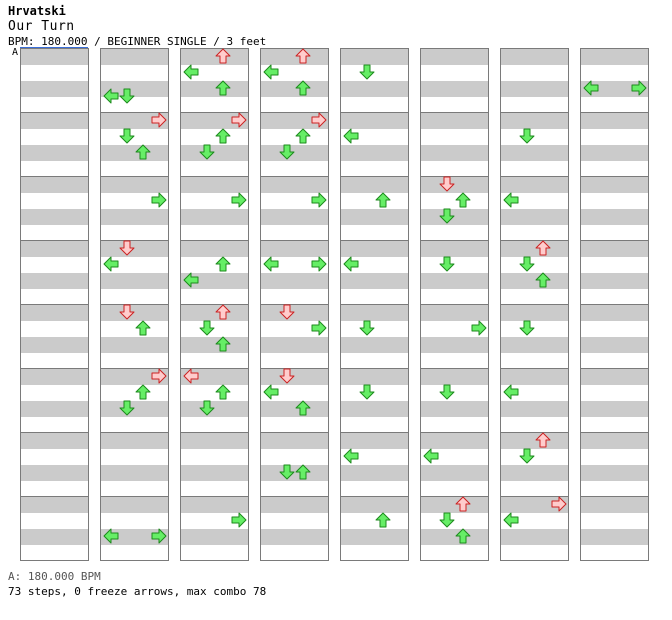  Describe the element at coordinates (54, 47) in the screenshot. I see `bpm-marker-line` at that location.